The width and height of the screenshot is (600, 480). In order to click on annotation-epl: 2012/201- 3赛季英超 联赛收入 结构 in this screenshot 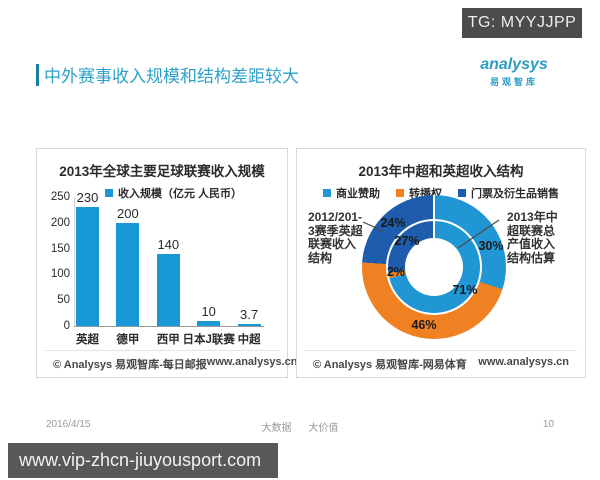, I will do `click(335, 237)`.